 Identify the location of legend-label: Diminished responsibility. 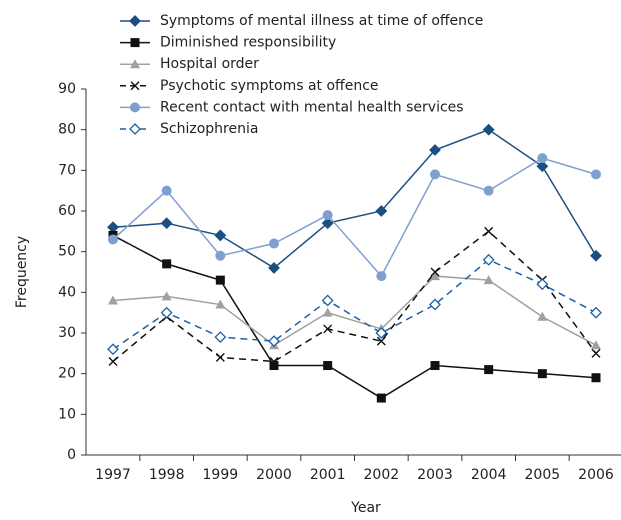
(248, 43).